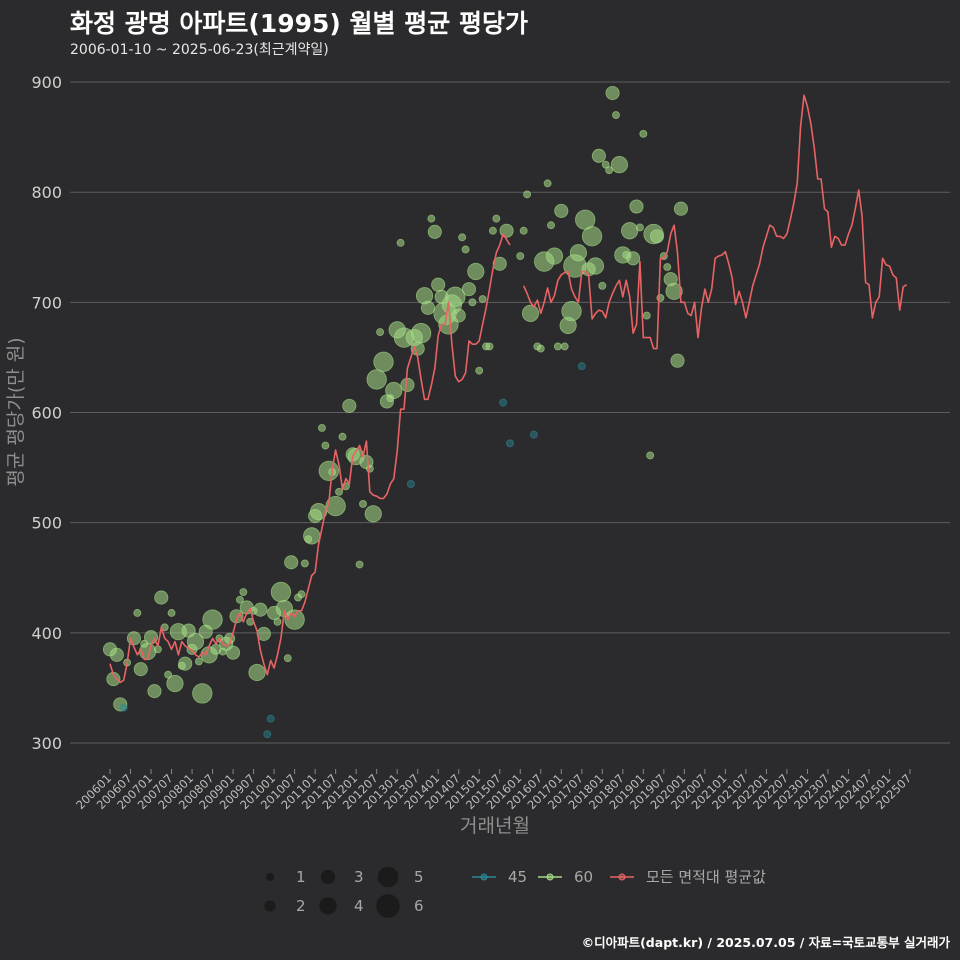 The image size is (960, 960). I want to click on y-tick-label: 900, so click(46, 82).